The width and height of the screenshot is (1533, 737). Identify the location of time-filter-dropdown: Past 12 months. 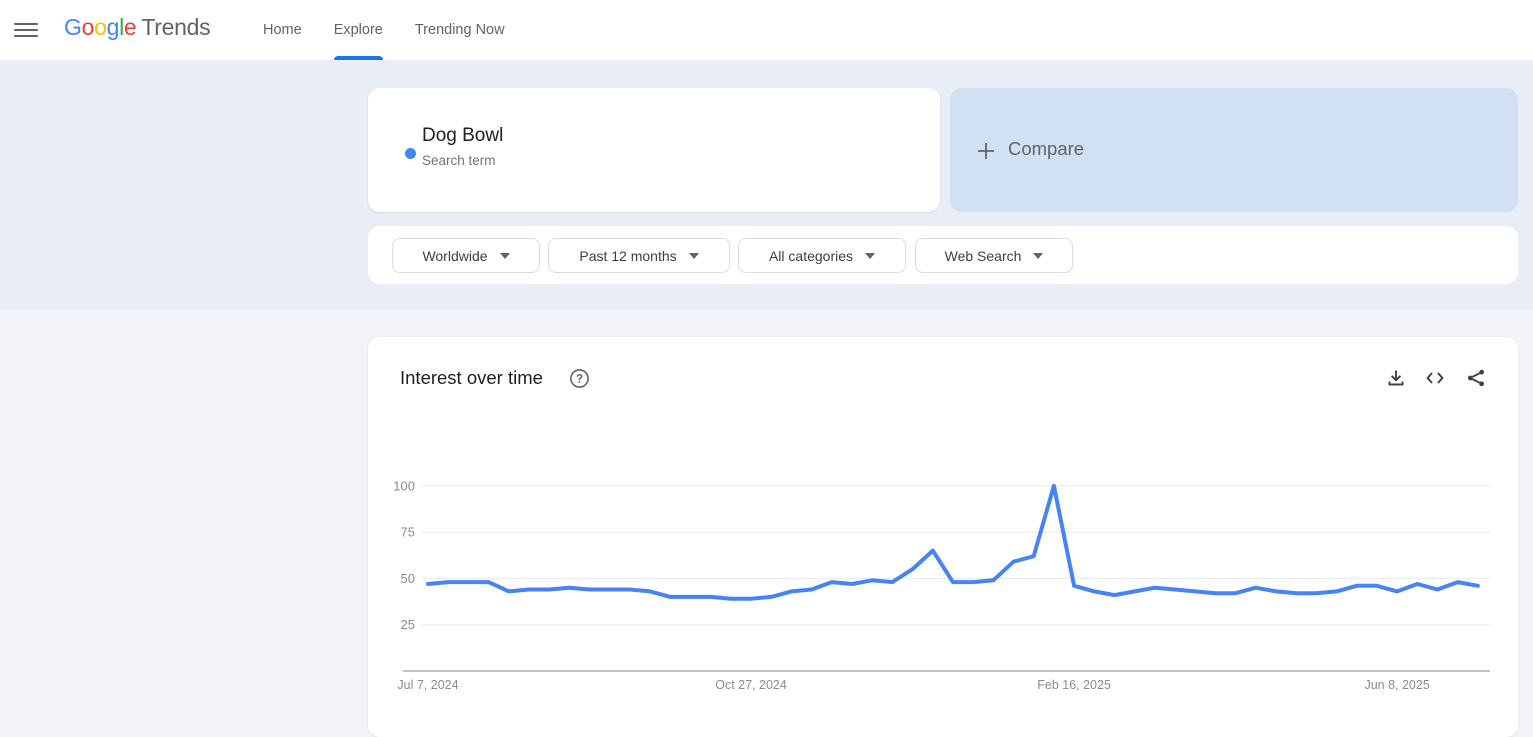
(639, 255).